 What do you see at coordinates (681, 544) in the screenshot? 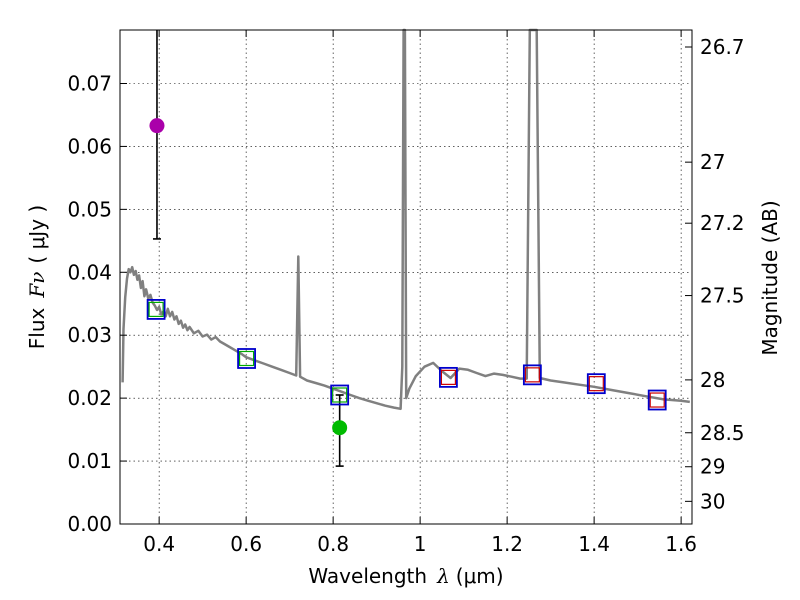
I see `x-tick-label: 1.6` at bounding box center [681, 544].